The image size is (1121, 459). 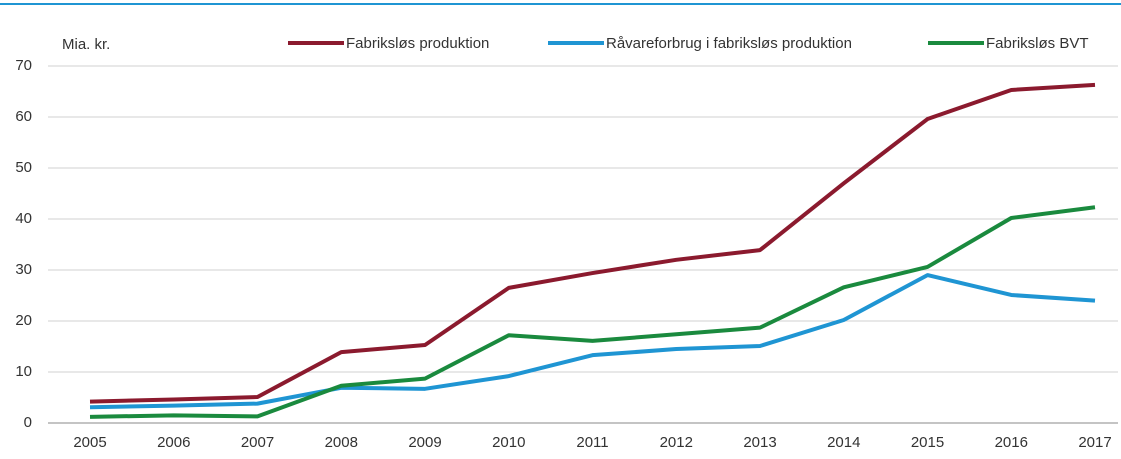 I want to click on y-tick-label: 30, so click(x=23, y=269).